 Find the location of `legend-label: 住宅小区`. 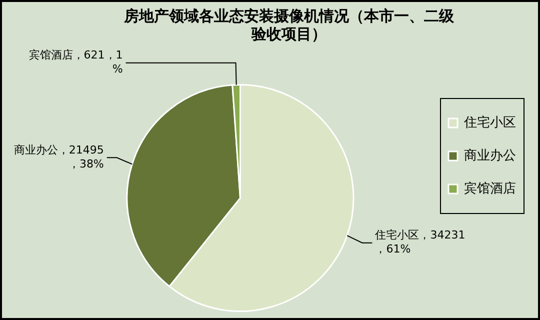

legend-label: 住宅小区 is located at coordinates (489, 122).